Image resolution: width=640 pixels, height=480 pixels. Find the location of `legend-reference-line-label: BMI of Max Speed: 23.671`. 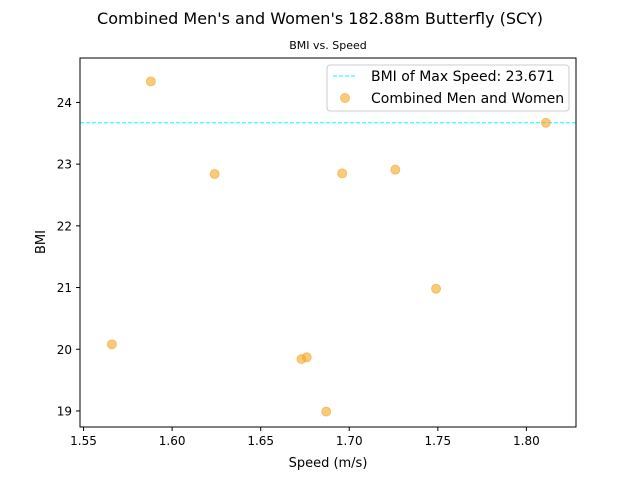

legend-reference-line-label: BMI of Max Speed: 23.671 is located at coordinates (463, 77).